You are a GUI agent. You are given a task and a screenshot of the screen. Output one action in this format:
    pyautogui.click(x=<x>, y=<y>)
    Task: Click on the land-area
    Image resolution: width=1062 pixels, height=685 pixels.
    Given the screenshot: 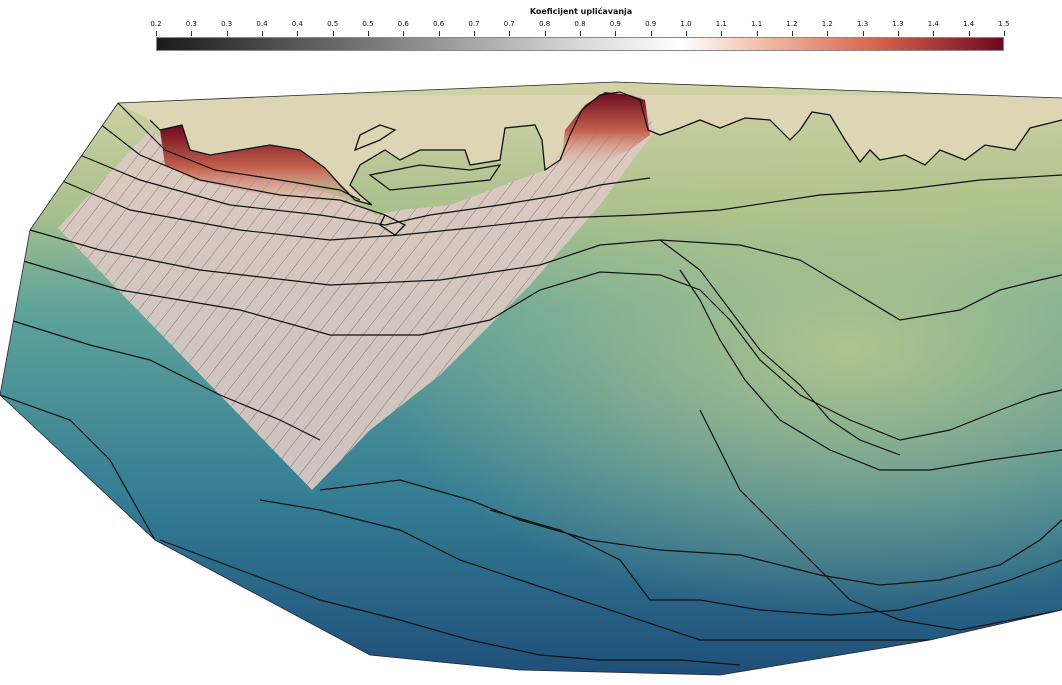 What is the action you would take?
    pyautogui.click(x=581, y=148)
    